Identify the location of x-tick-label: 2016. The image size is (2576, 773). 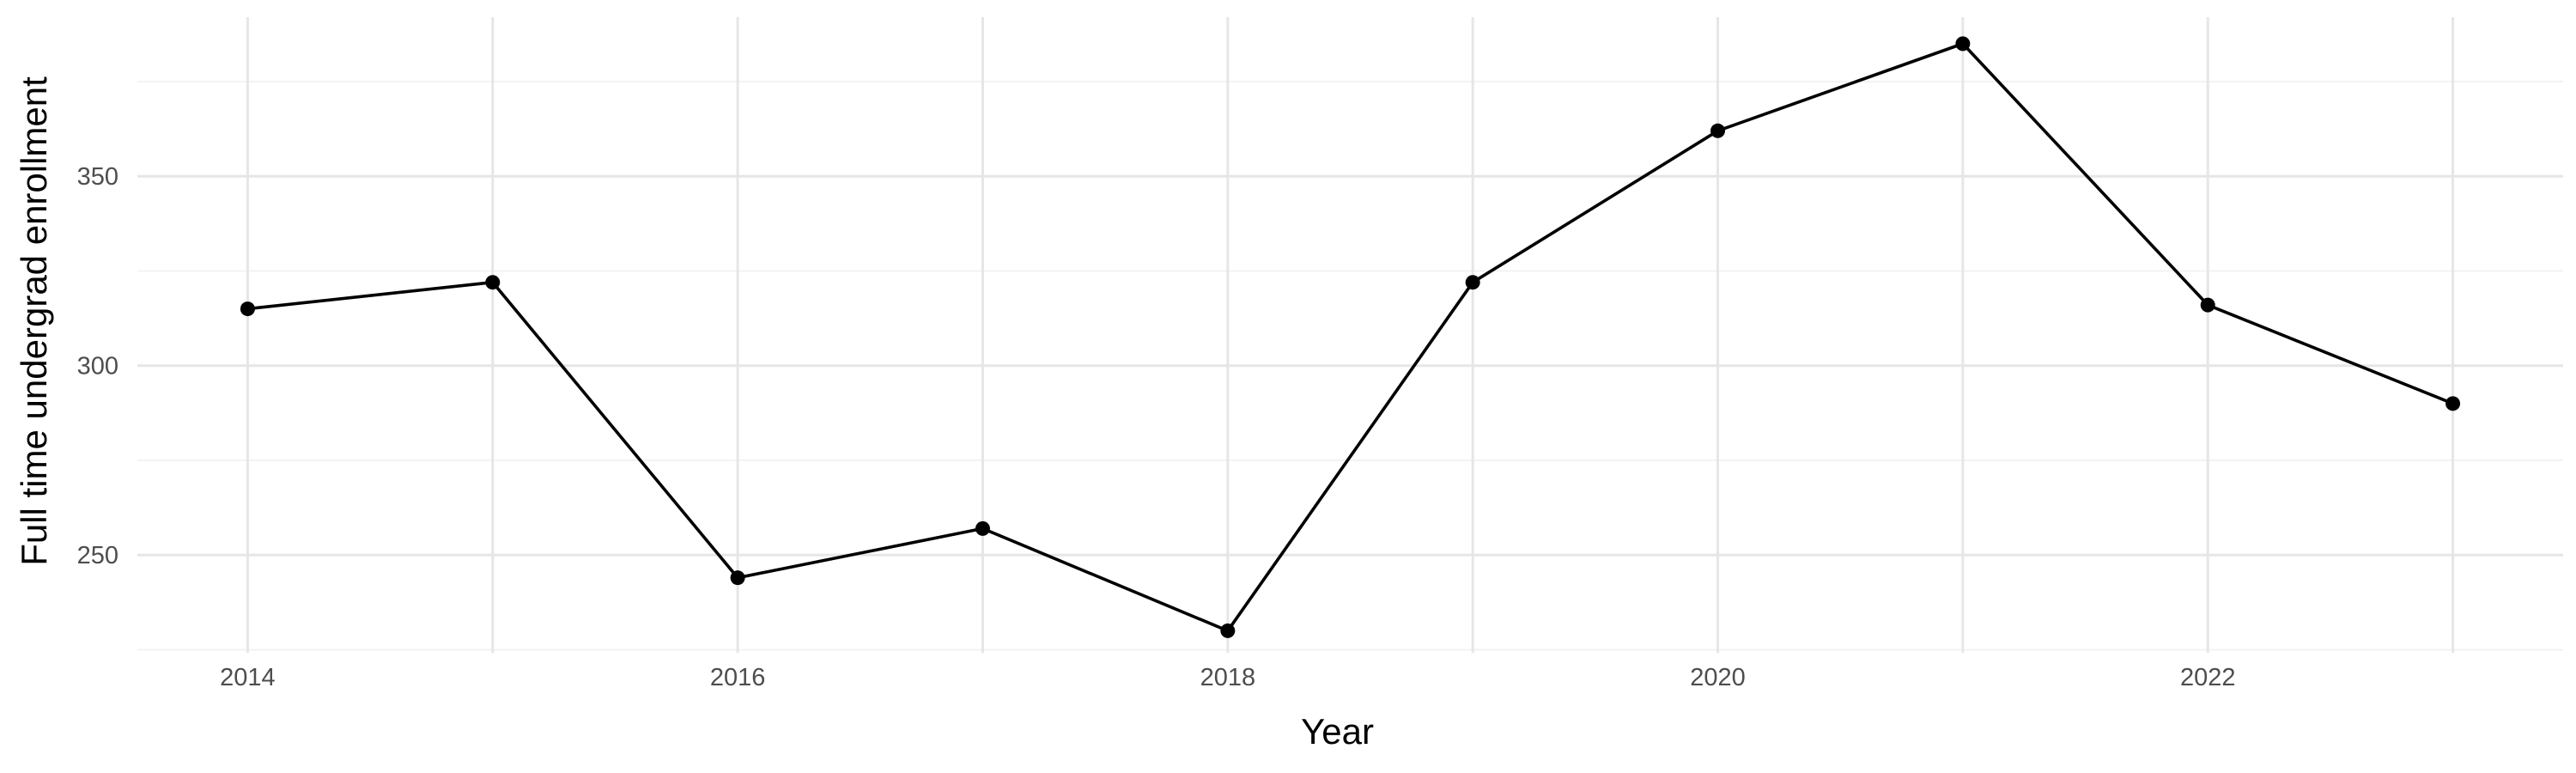
(738, 677).